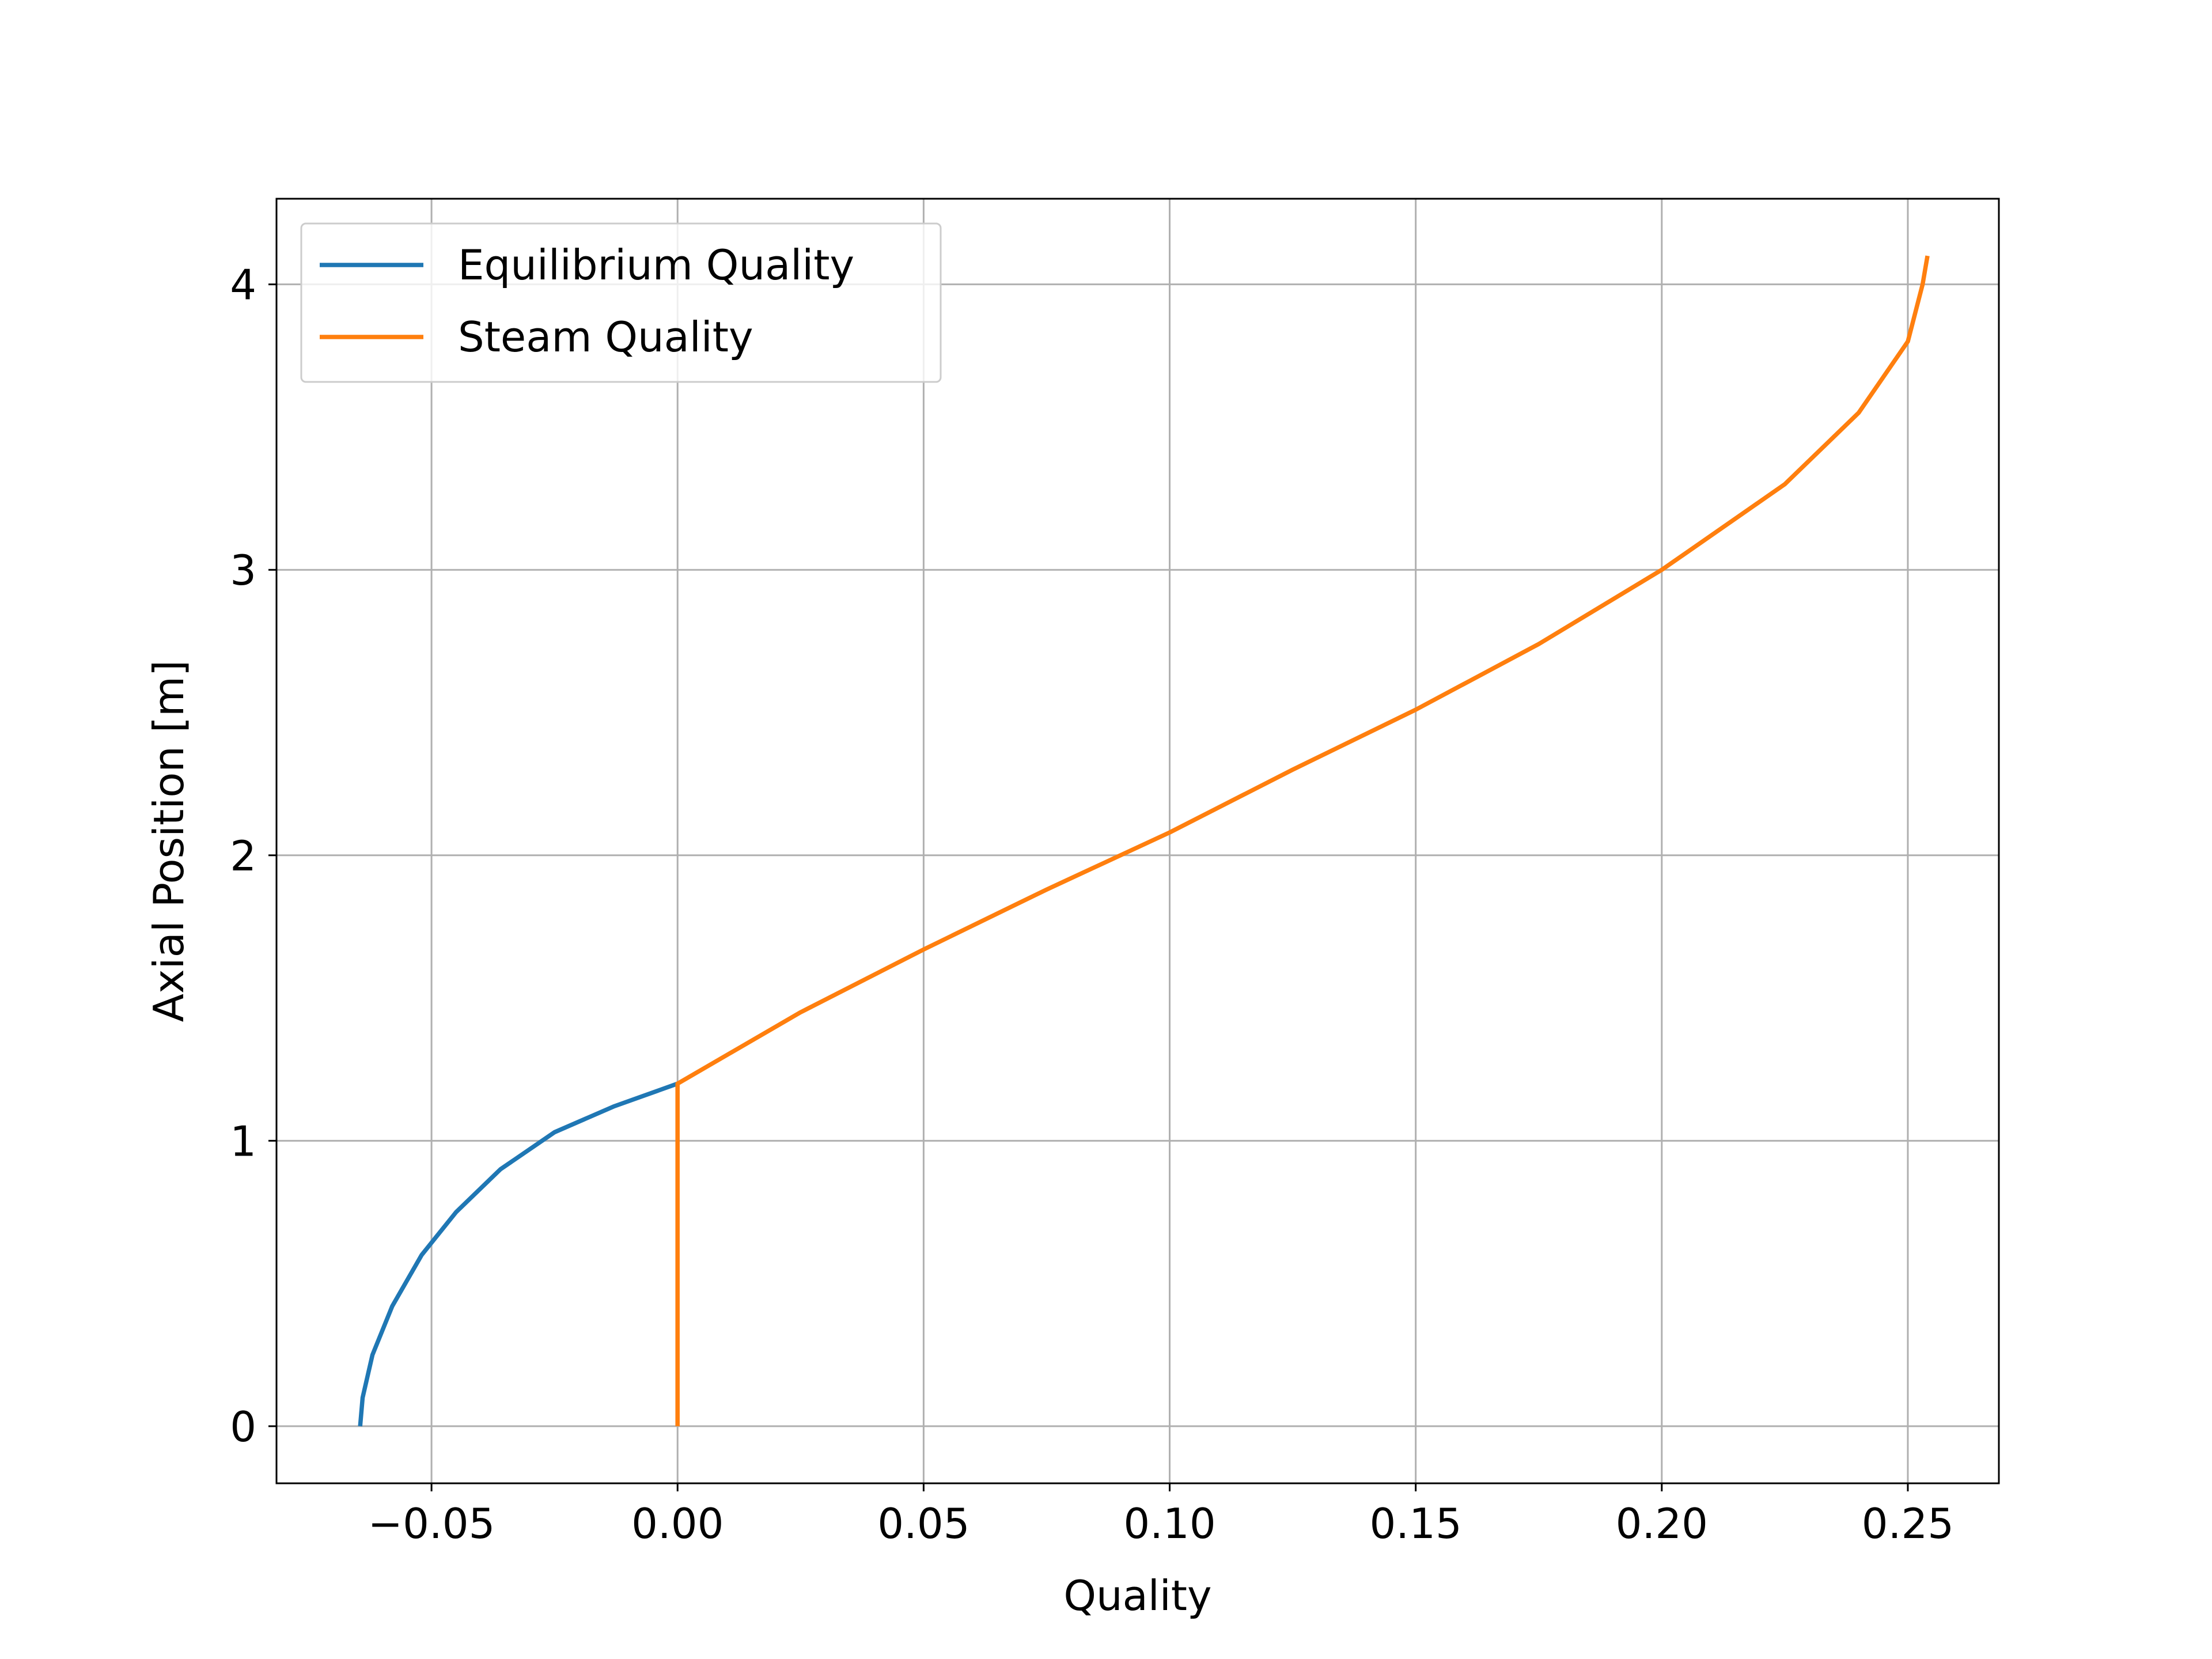  What do you see at coordinates (1137, 1595) in the screenshot?
I see `x-axis-title: Quality` at bounding box center [1137, 1595].